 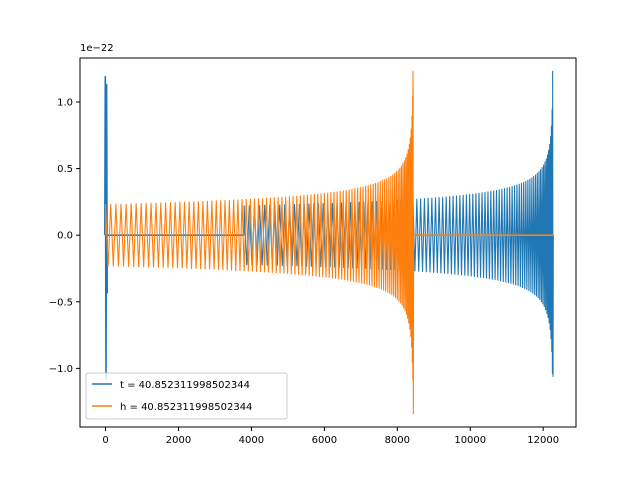 What do you see at coordinates (470, 440) in the screenshot?
I see `x-tick-label: 10000` at bounding box center [470, 440].